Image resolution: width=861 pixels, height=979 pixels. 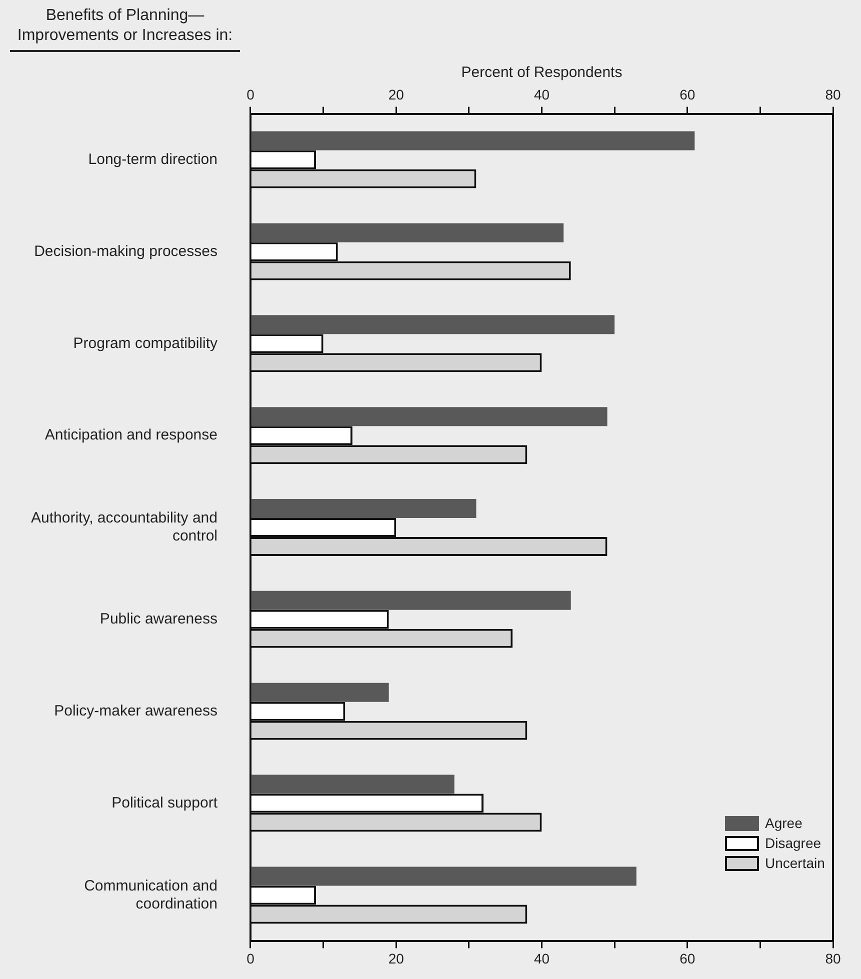 What do you see at coordinates (153, 159) in the screenshot?
I see `y-tick-label: Long-term direction` at bounding box center [153, 159].